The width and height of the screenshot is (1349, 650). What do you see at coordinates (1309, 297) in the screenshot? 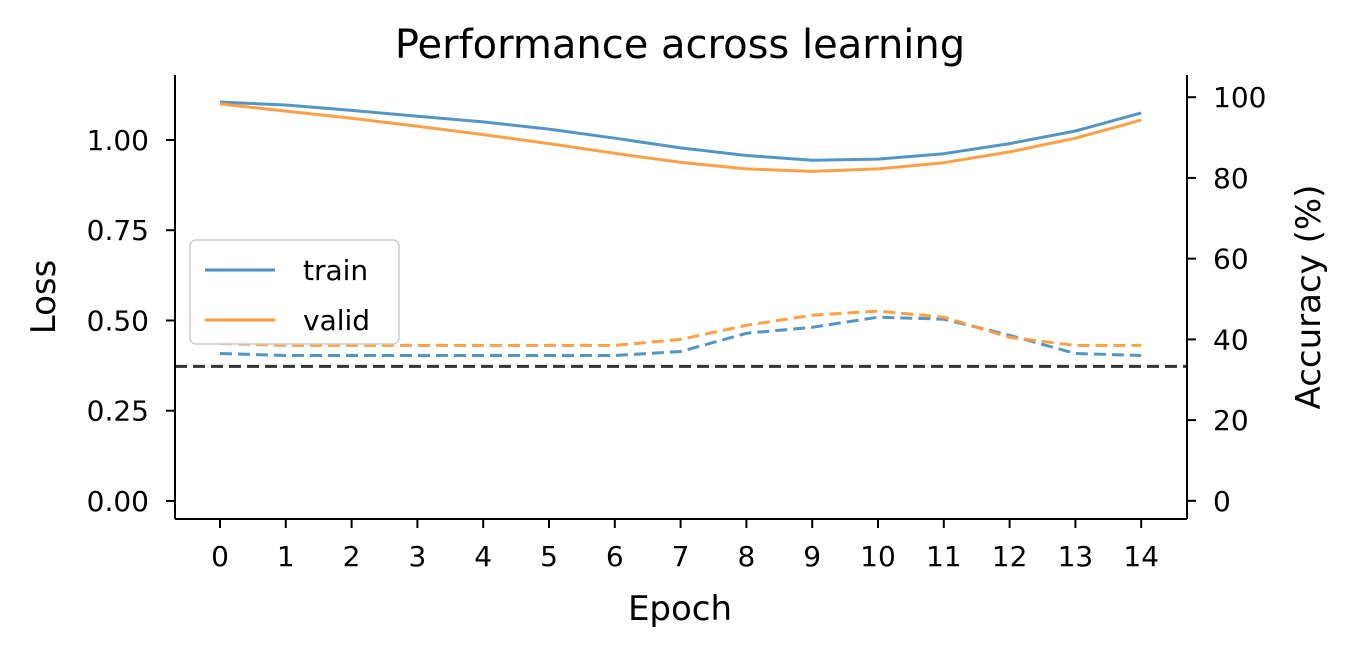
I see `right-y-axis-label: Accuracy (%)` at bounding box center [1309, 297].